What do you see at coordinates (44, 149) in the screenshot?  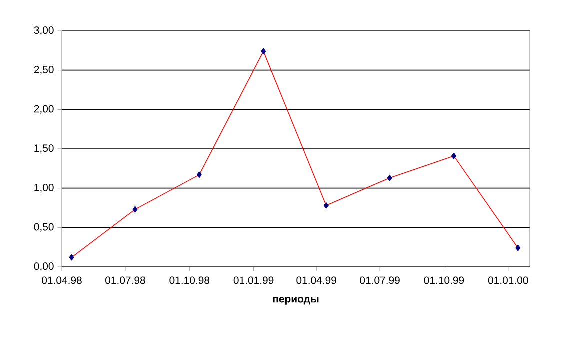 I see `y-tick-label: 1,50` at bounding box center [44, 149].